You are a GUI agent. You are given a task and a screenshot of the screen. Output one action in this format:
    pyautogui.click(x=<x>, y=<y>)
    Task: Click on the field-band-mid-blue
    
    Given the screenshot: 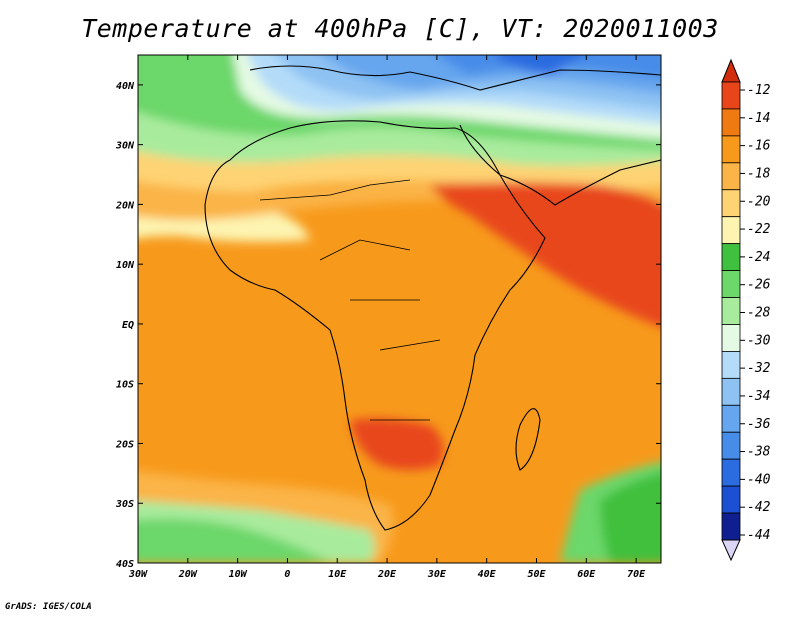 What is the action you would take?
    pyautogui.click(x=549, y=67)
    